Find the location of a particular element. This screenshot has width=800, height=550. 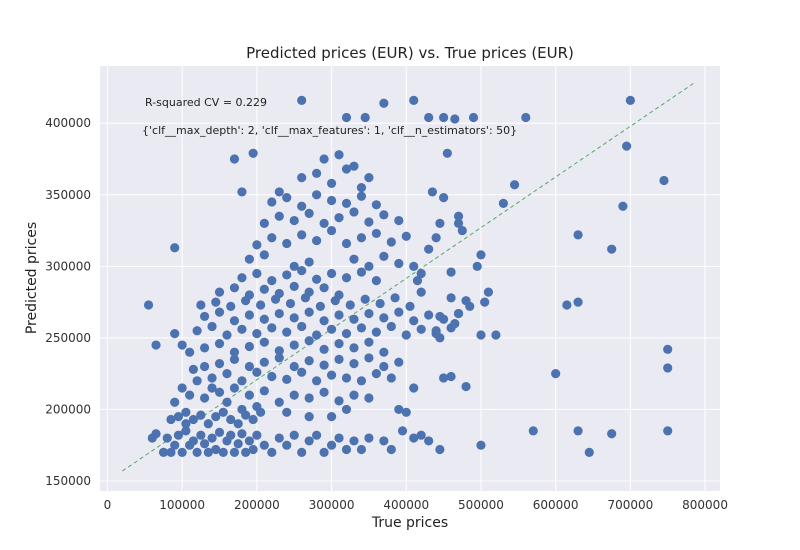

y-axis-label: Predicted prices is located at coordinates (32, 278).